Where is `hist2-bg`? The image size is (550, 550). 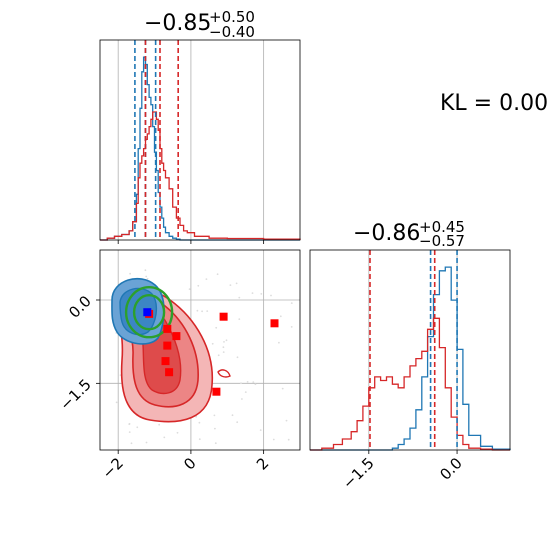
hist2-bg is located at coordinates (410, 350).